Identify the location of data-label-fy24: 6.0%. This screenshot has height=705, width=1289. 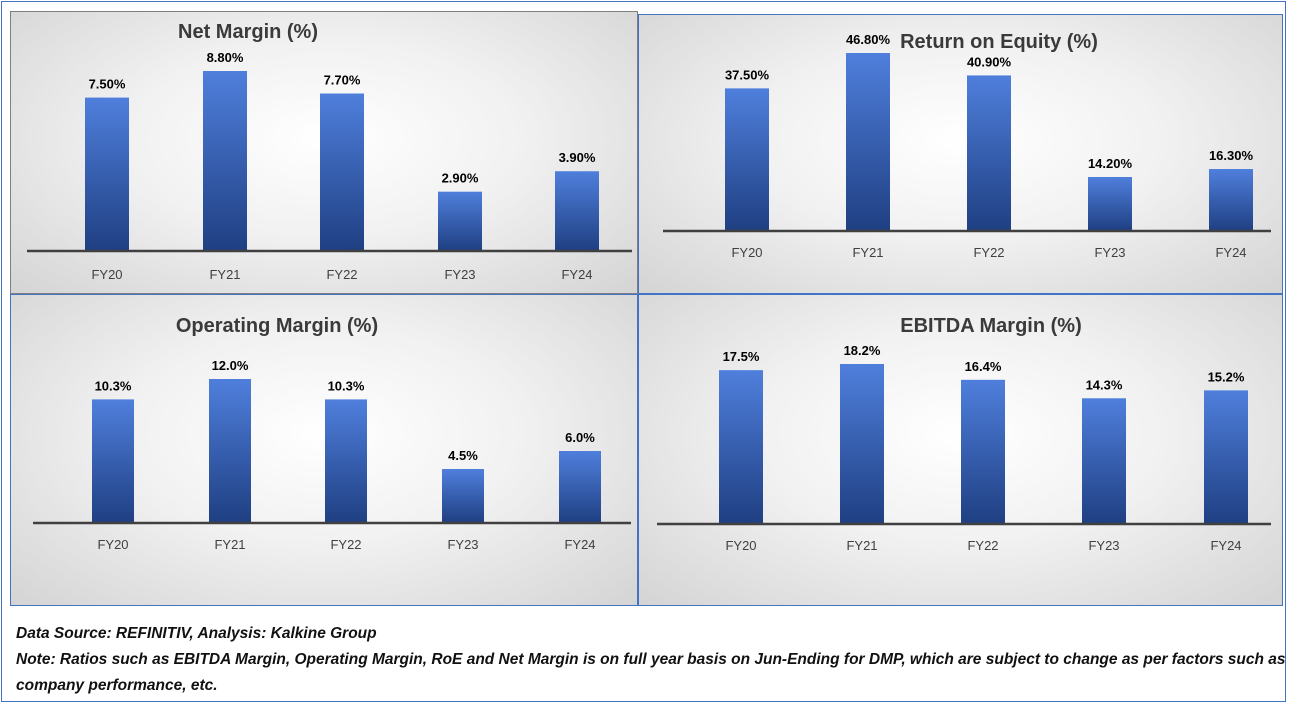
(580, 437).